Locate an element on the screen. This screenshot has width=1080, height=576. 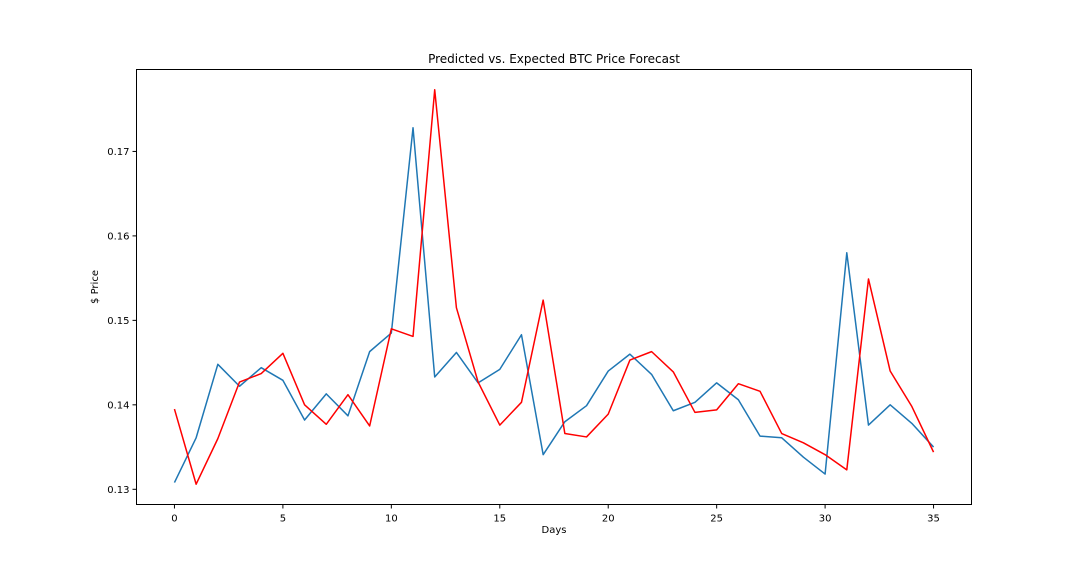
x-tick-label: 10 is located at coordinates (391, 519).